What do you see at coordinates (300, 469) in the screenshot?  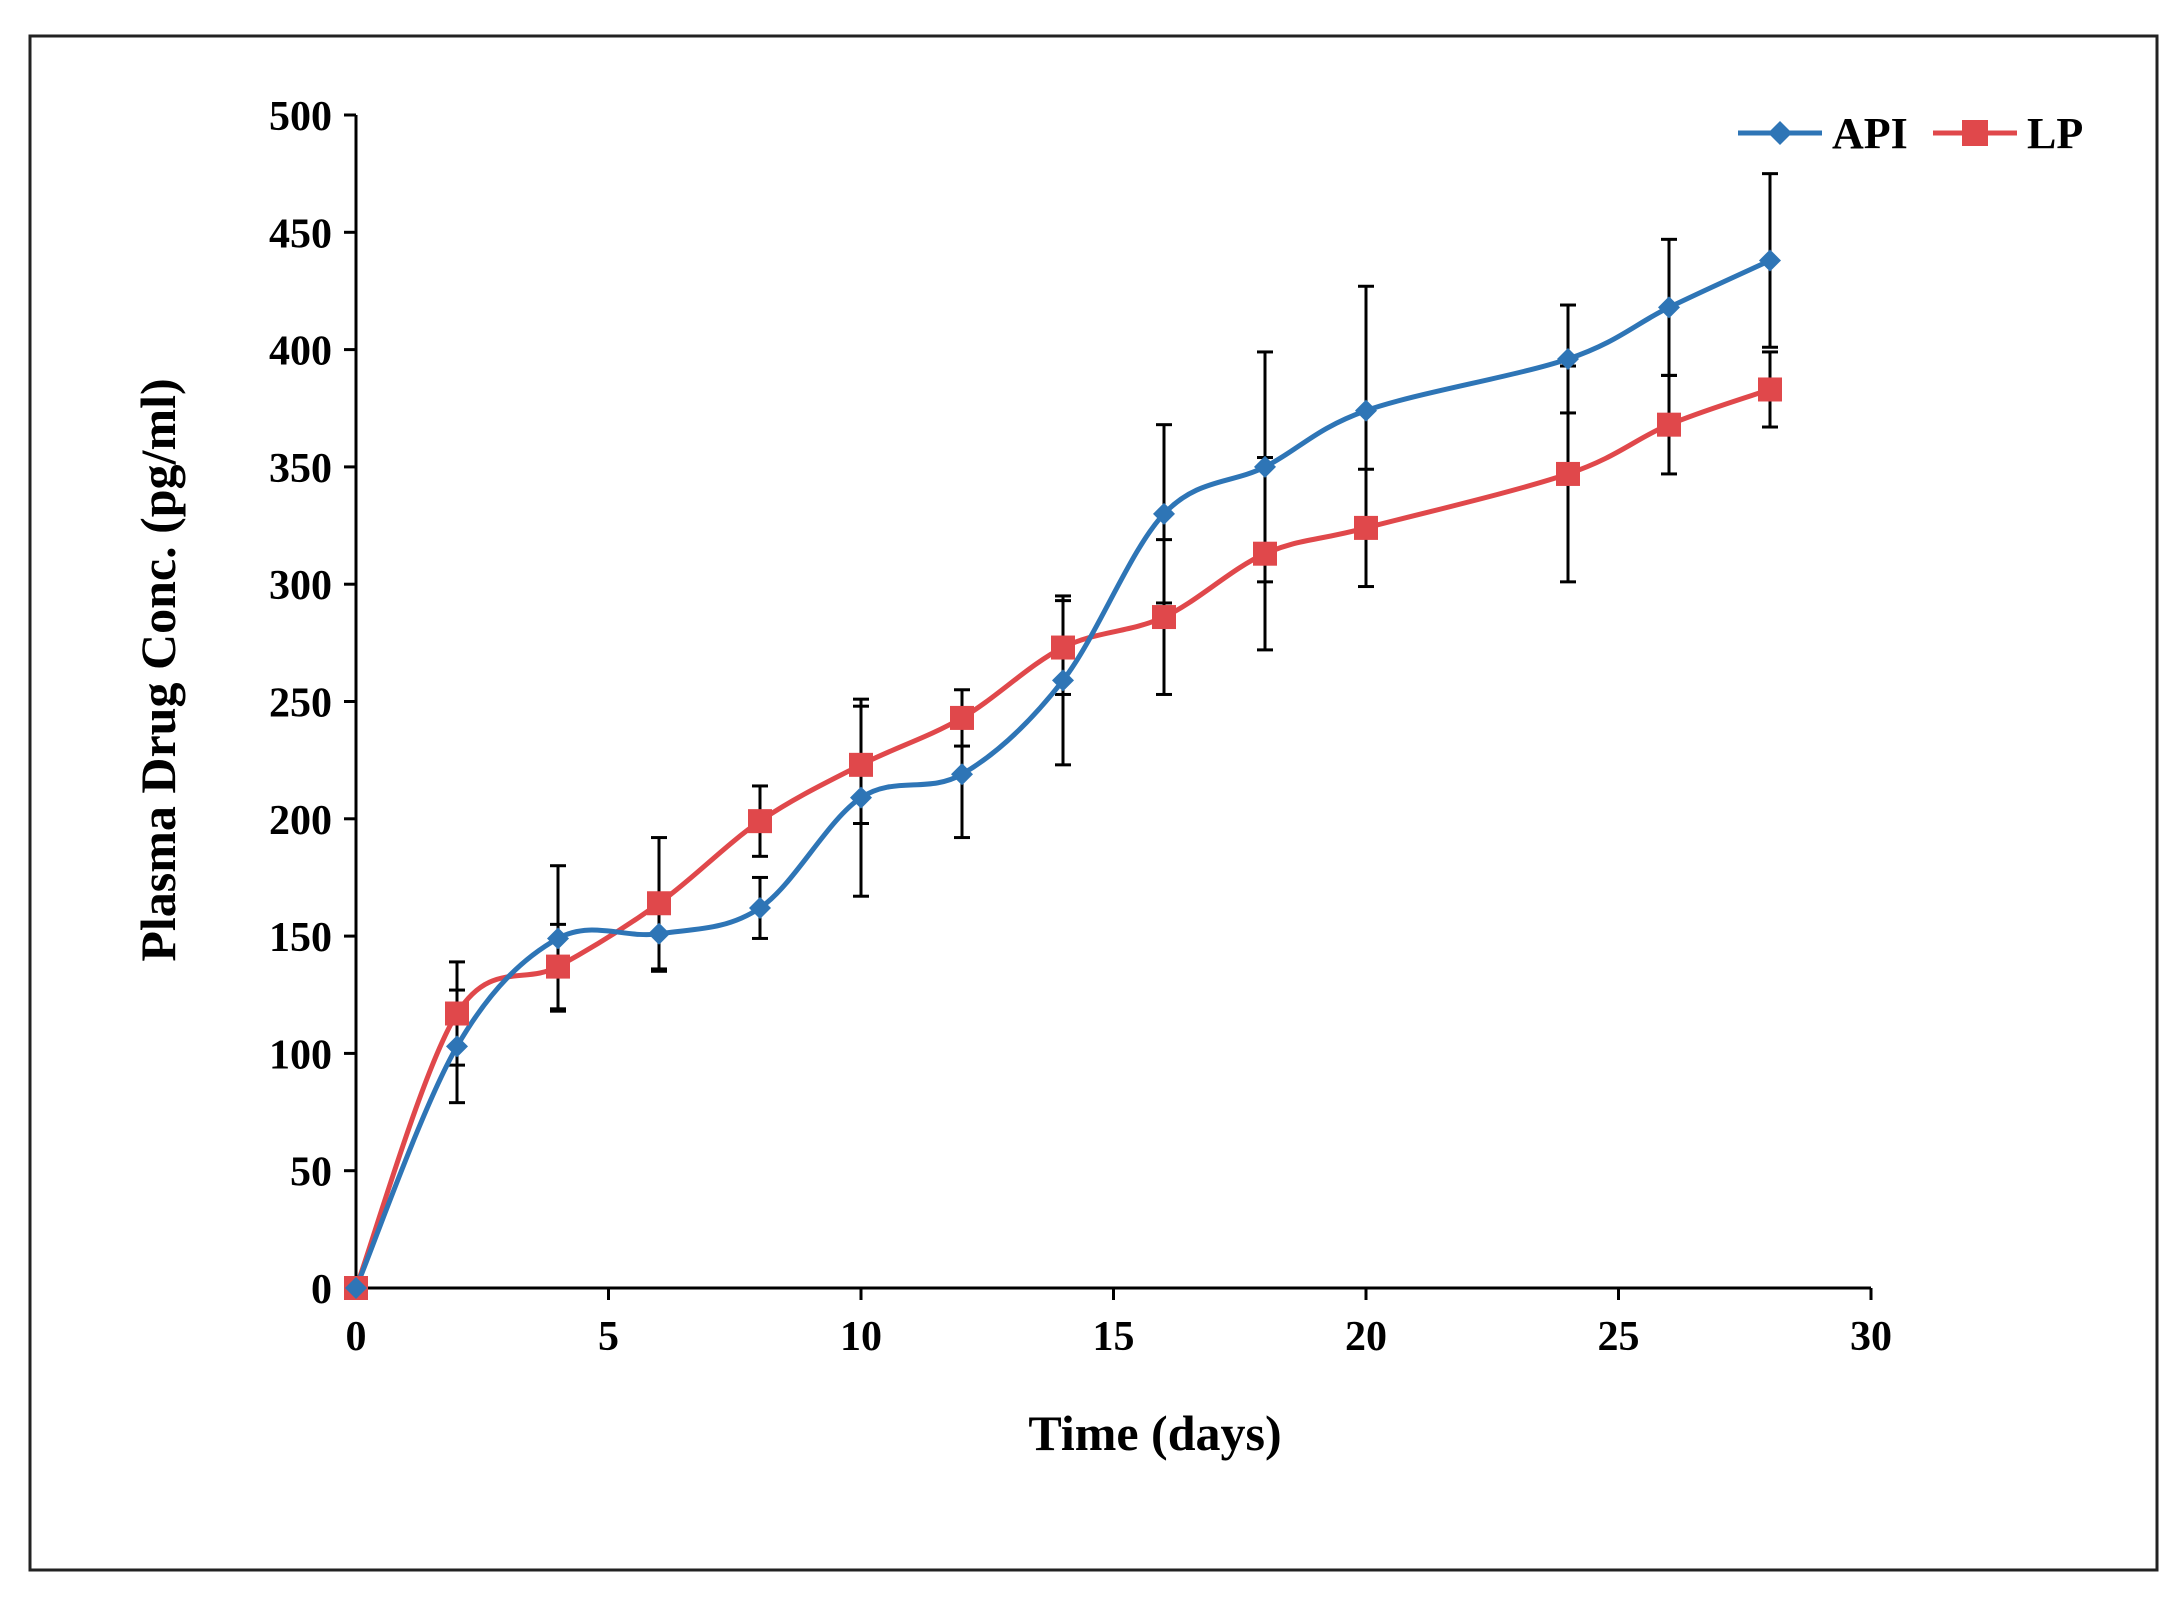 I see `y-tick-label: 350` at bounding box center [300, 469].